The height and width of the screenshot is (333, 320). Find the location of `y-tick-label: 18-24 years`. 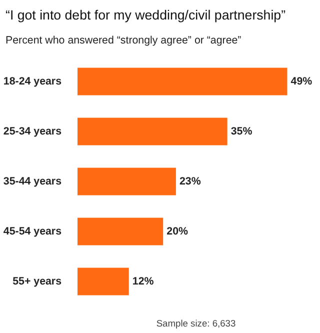

y-tick-label: 18-24 years is located at coordinates (32, 82).